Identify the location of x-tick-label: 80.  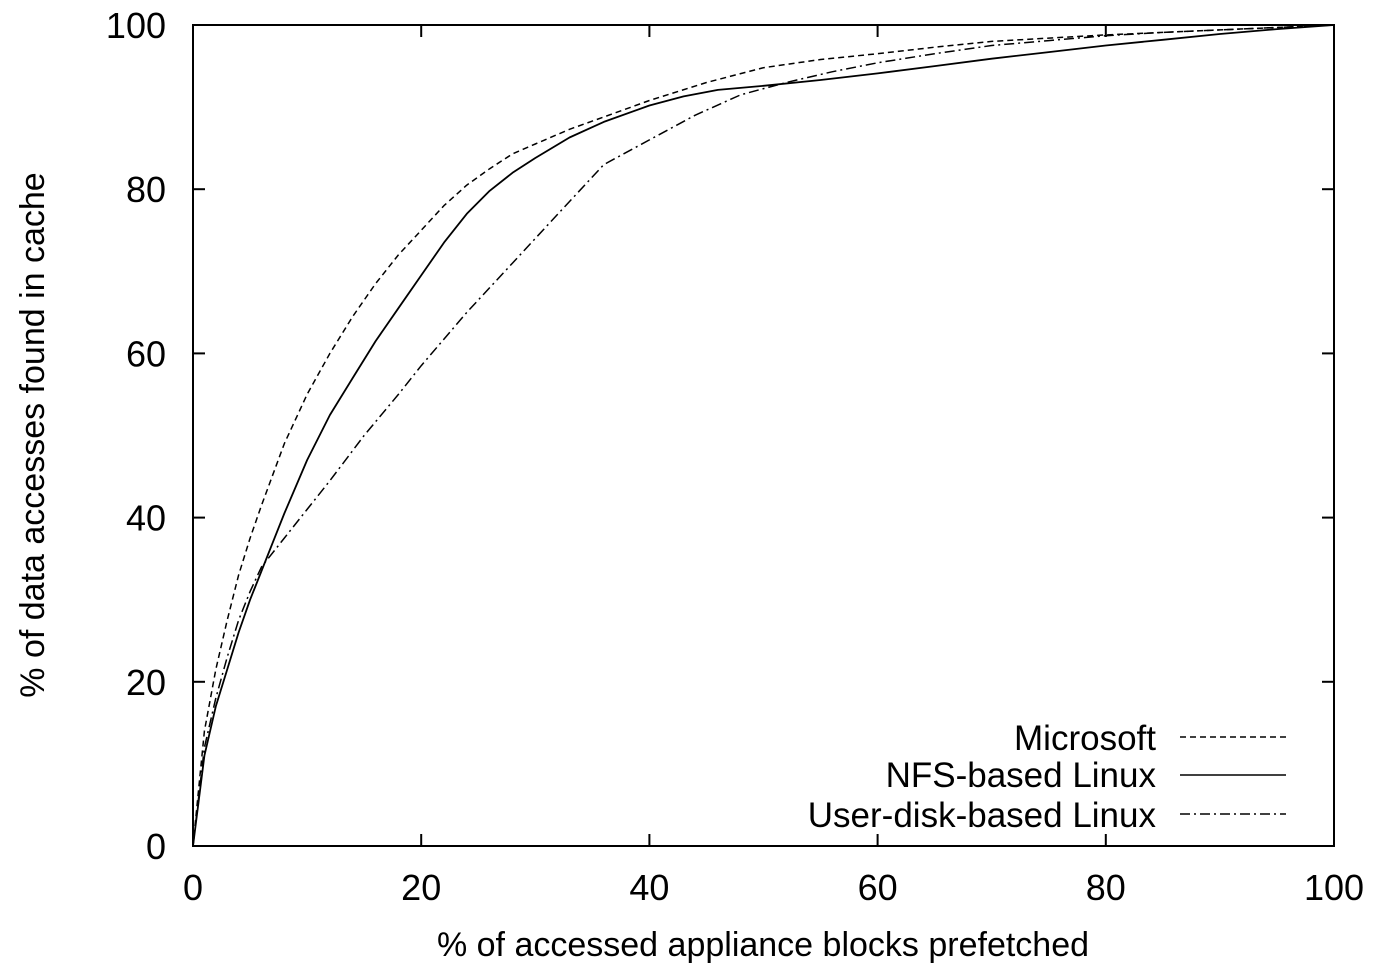
(1106, 887).